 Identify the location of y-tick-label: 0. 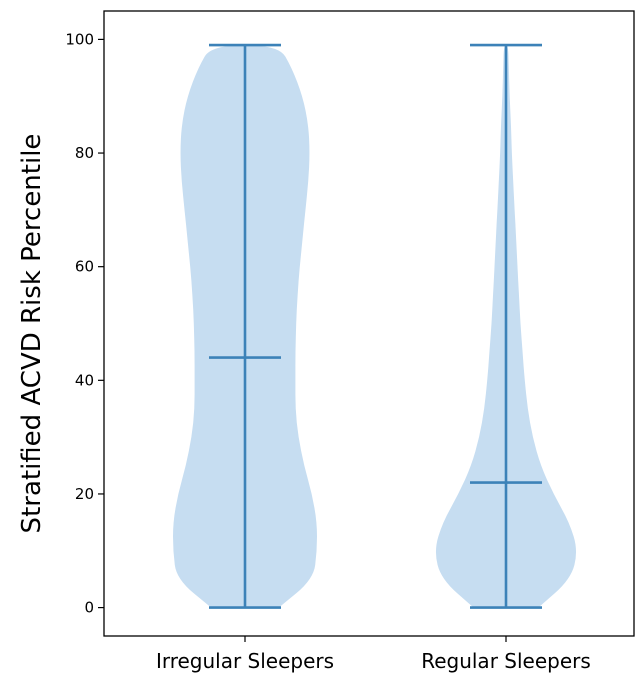
(89, 608).